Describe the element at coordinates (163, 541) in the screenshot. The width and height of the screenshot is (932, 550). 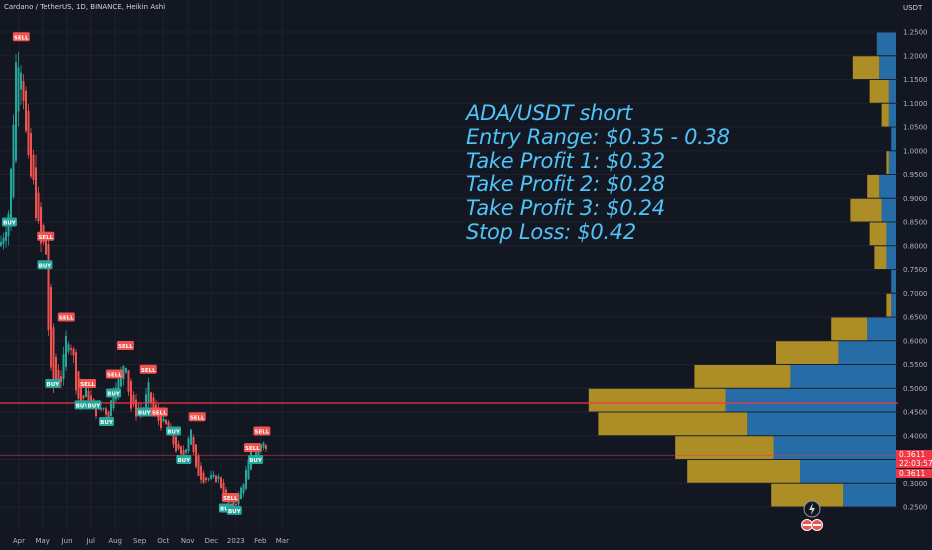
I see `x-tick-label: Oct` at that location.